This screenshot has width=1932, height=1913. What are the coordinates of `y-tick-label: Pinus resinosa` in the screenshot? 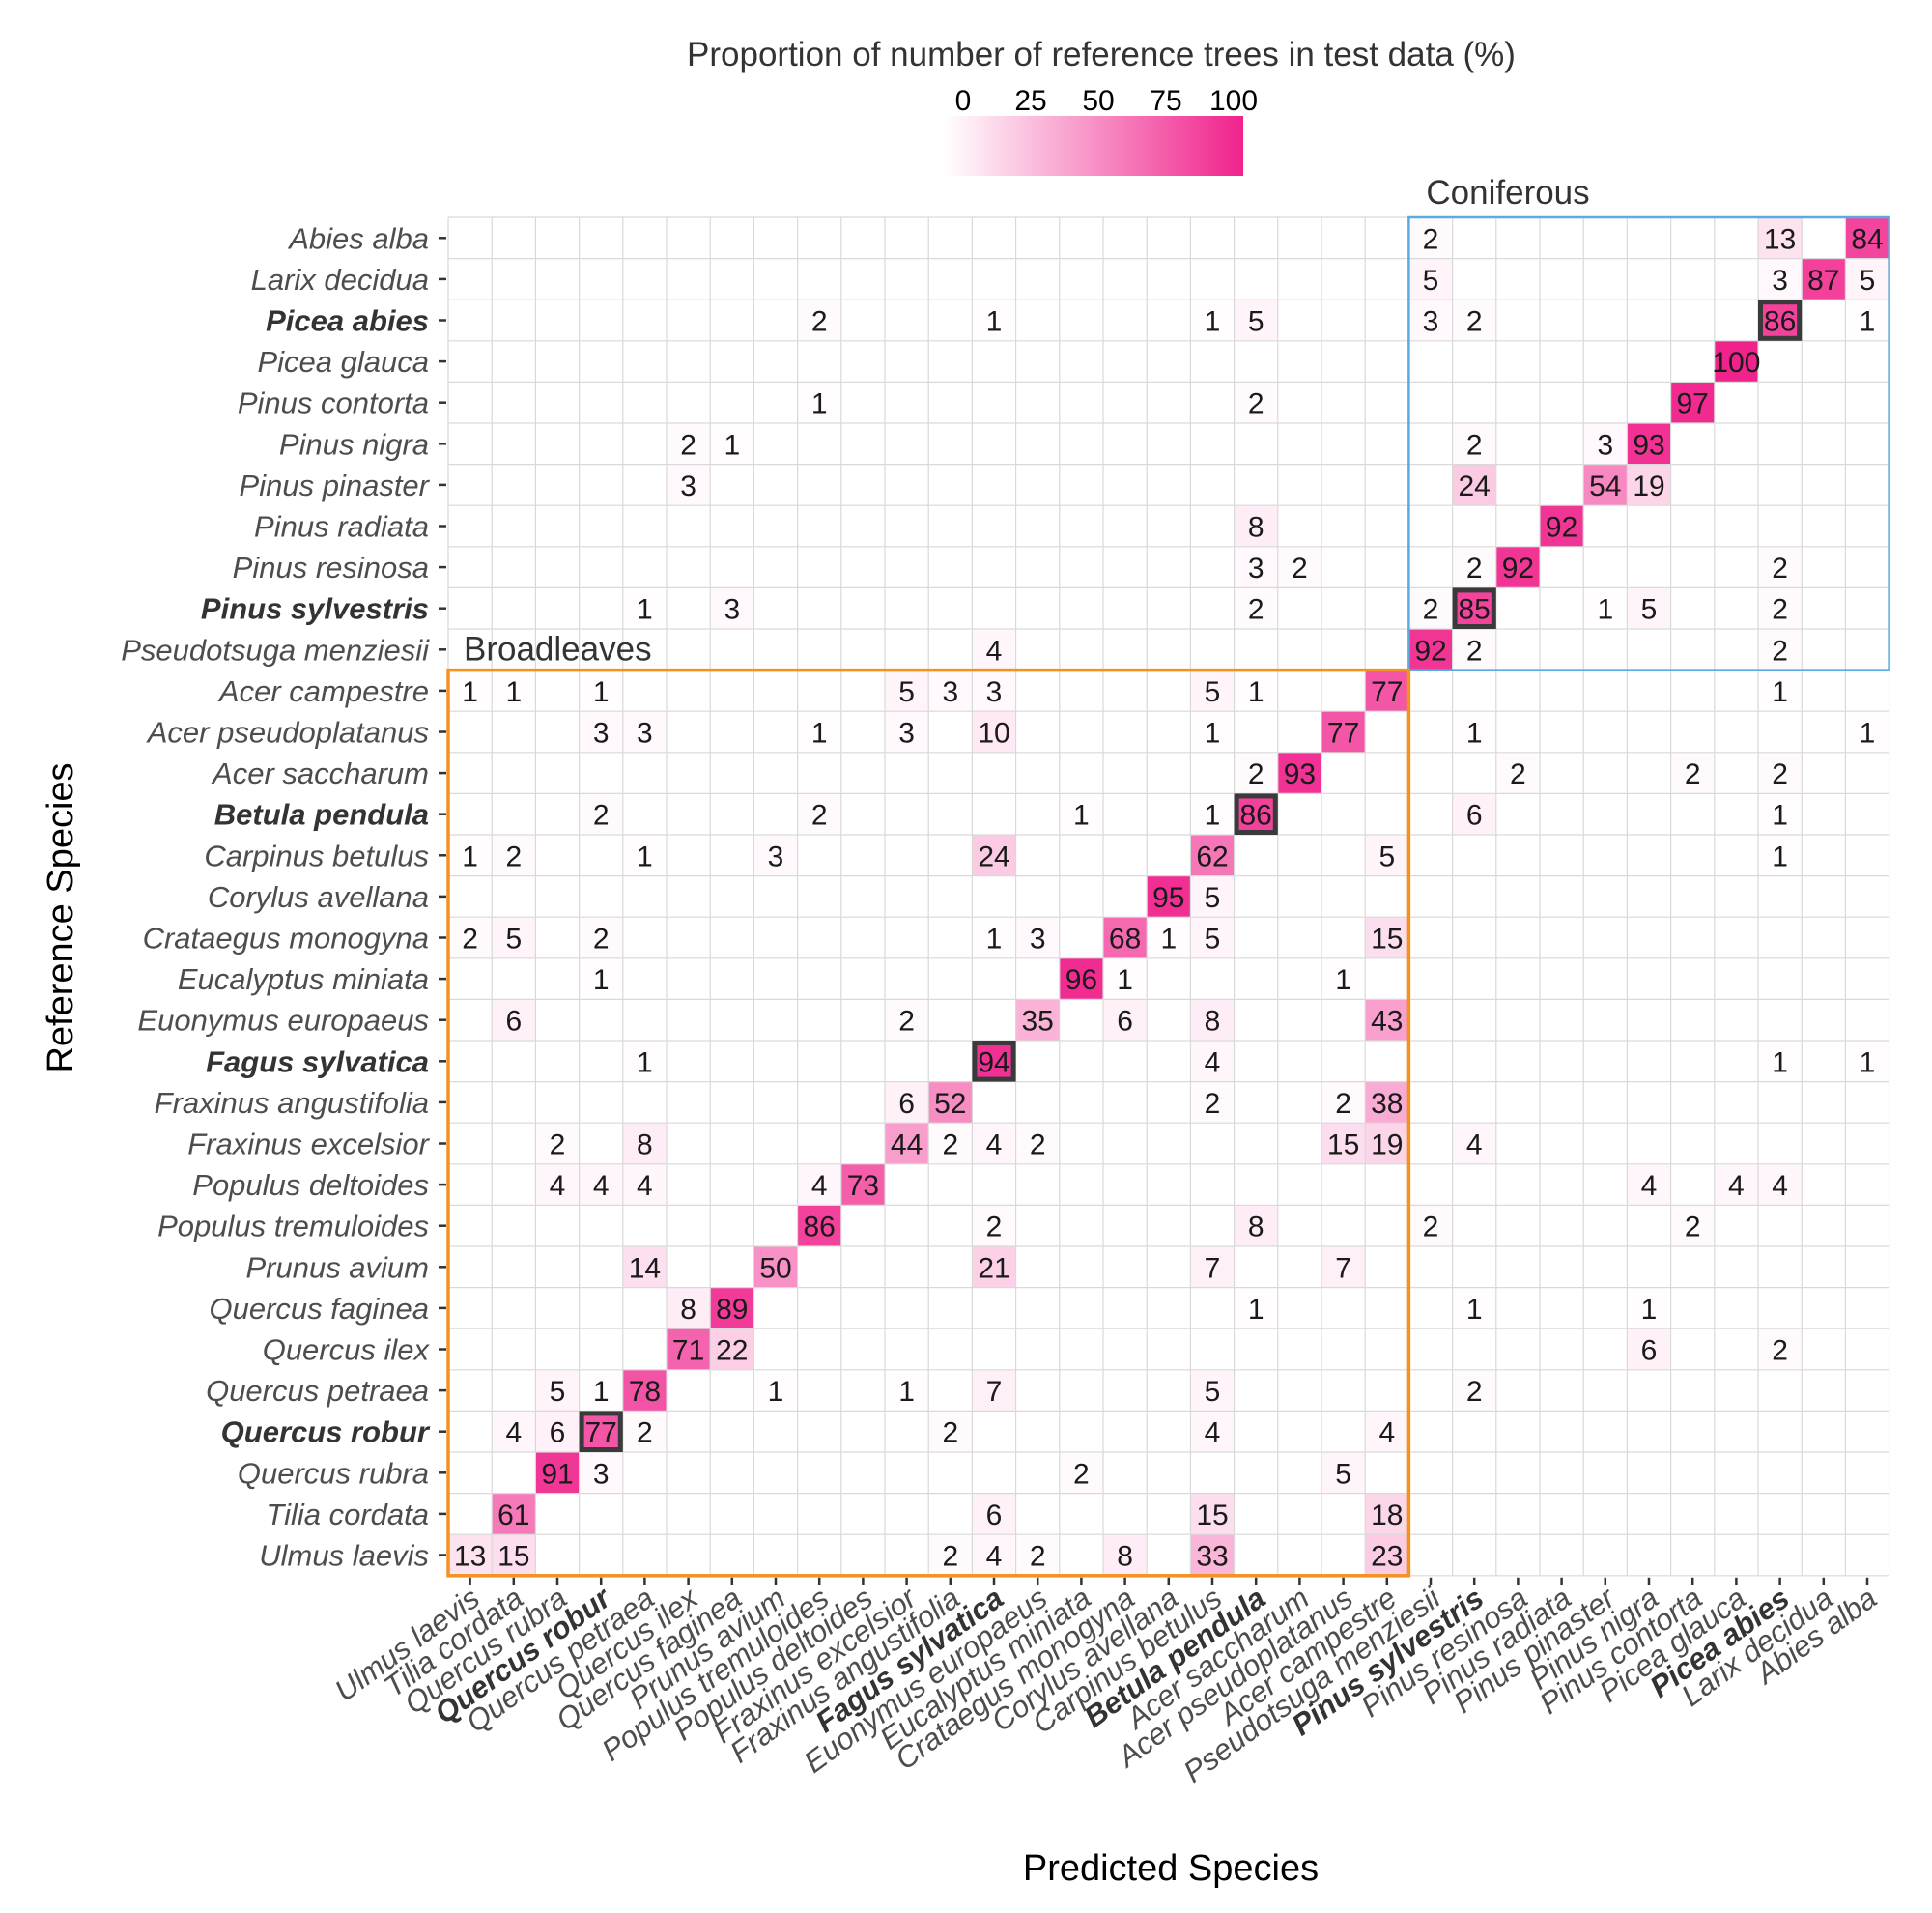 It's located at (331, 568).